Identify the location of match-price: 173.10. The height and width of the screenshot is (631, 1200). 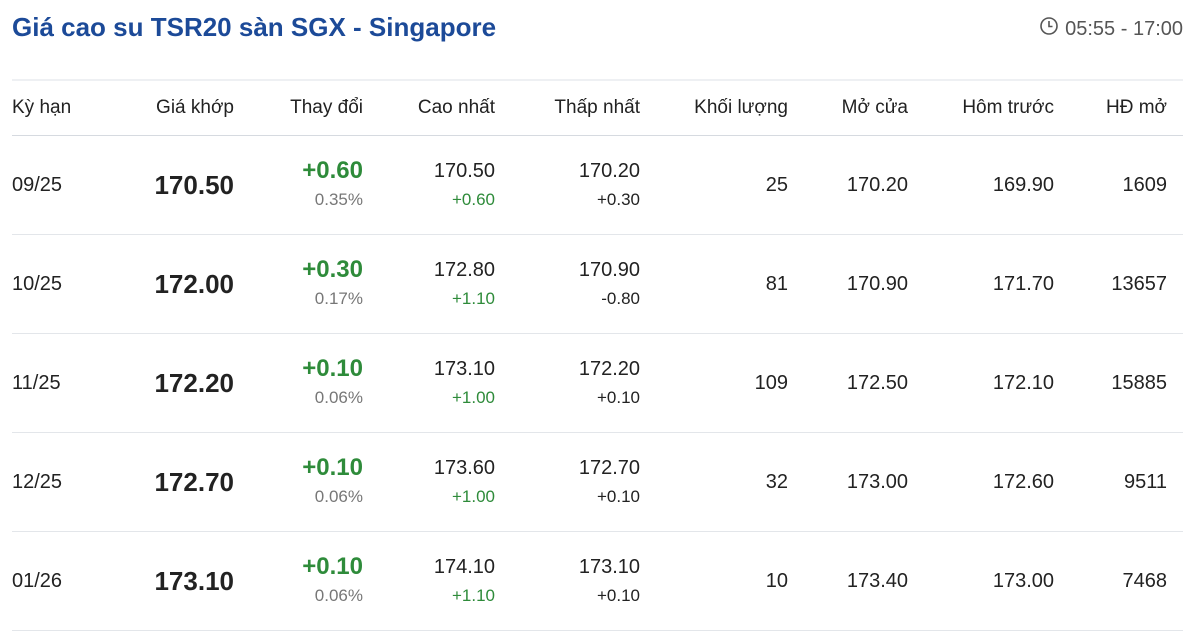
(194, 580).